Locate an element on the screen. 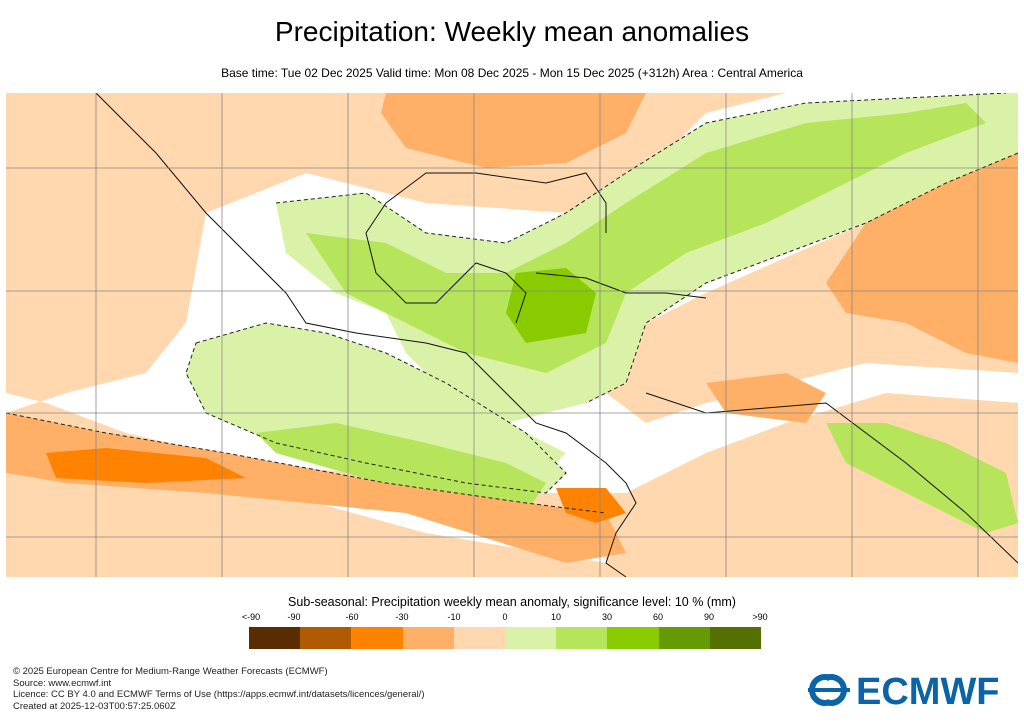  svg-text: ECMWF is located at coordinates (928, 690).